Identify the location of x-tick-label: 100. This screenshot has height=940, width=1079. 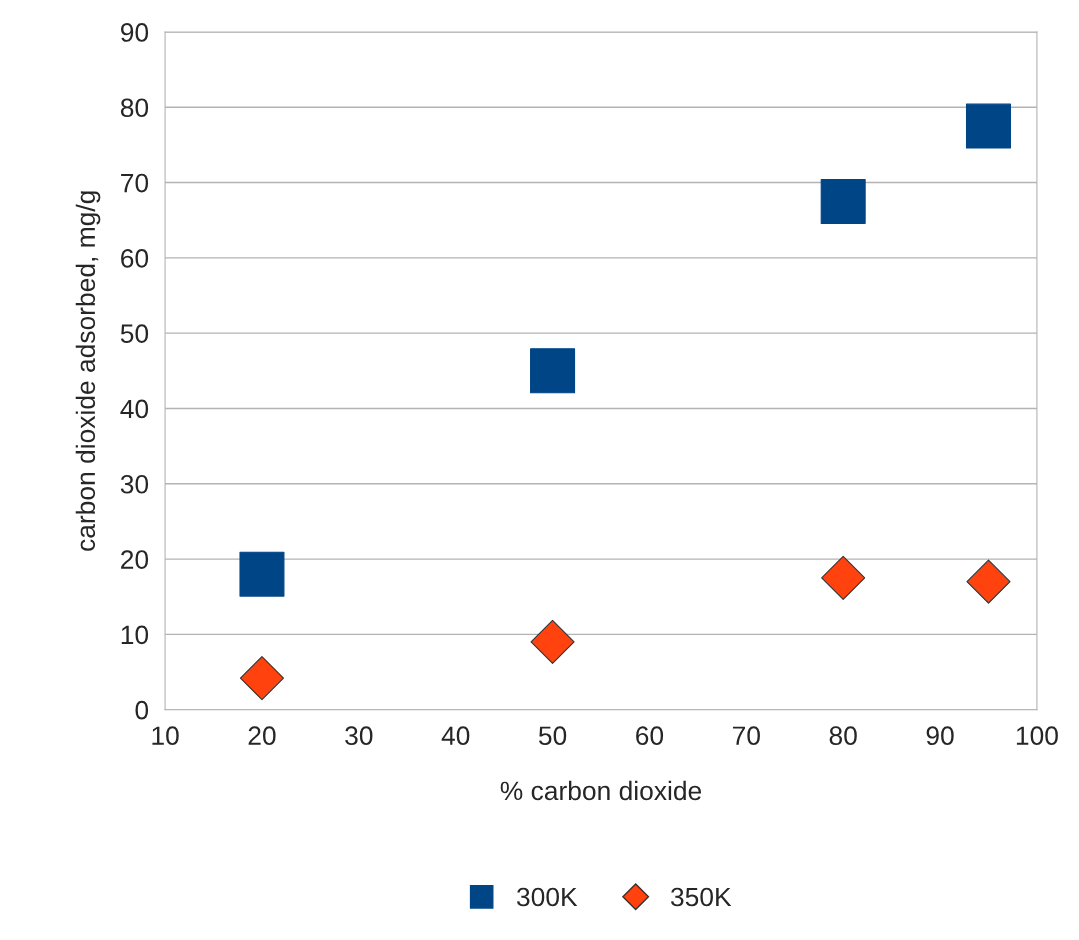
(1037, 736).